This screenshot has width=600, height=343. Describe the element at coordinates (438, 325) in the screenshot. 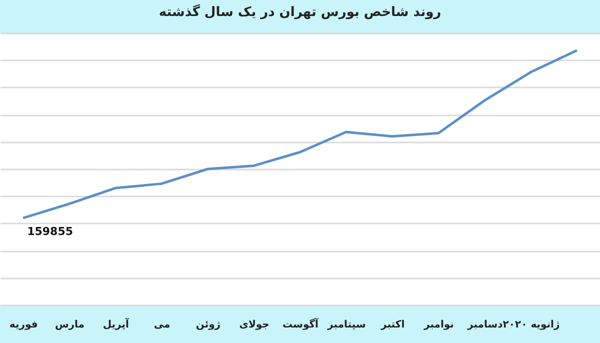

I see `x-tick-label: نوامبر` at that location.